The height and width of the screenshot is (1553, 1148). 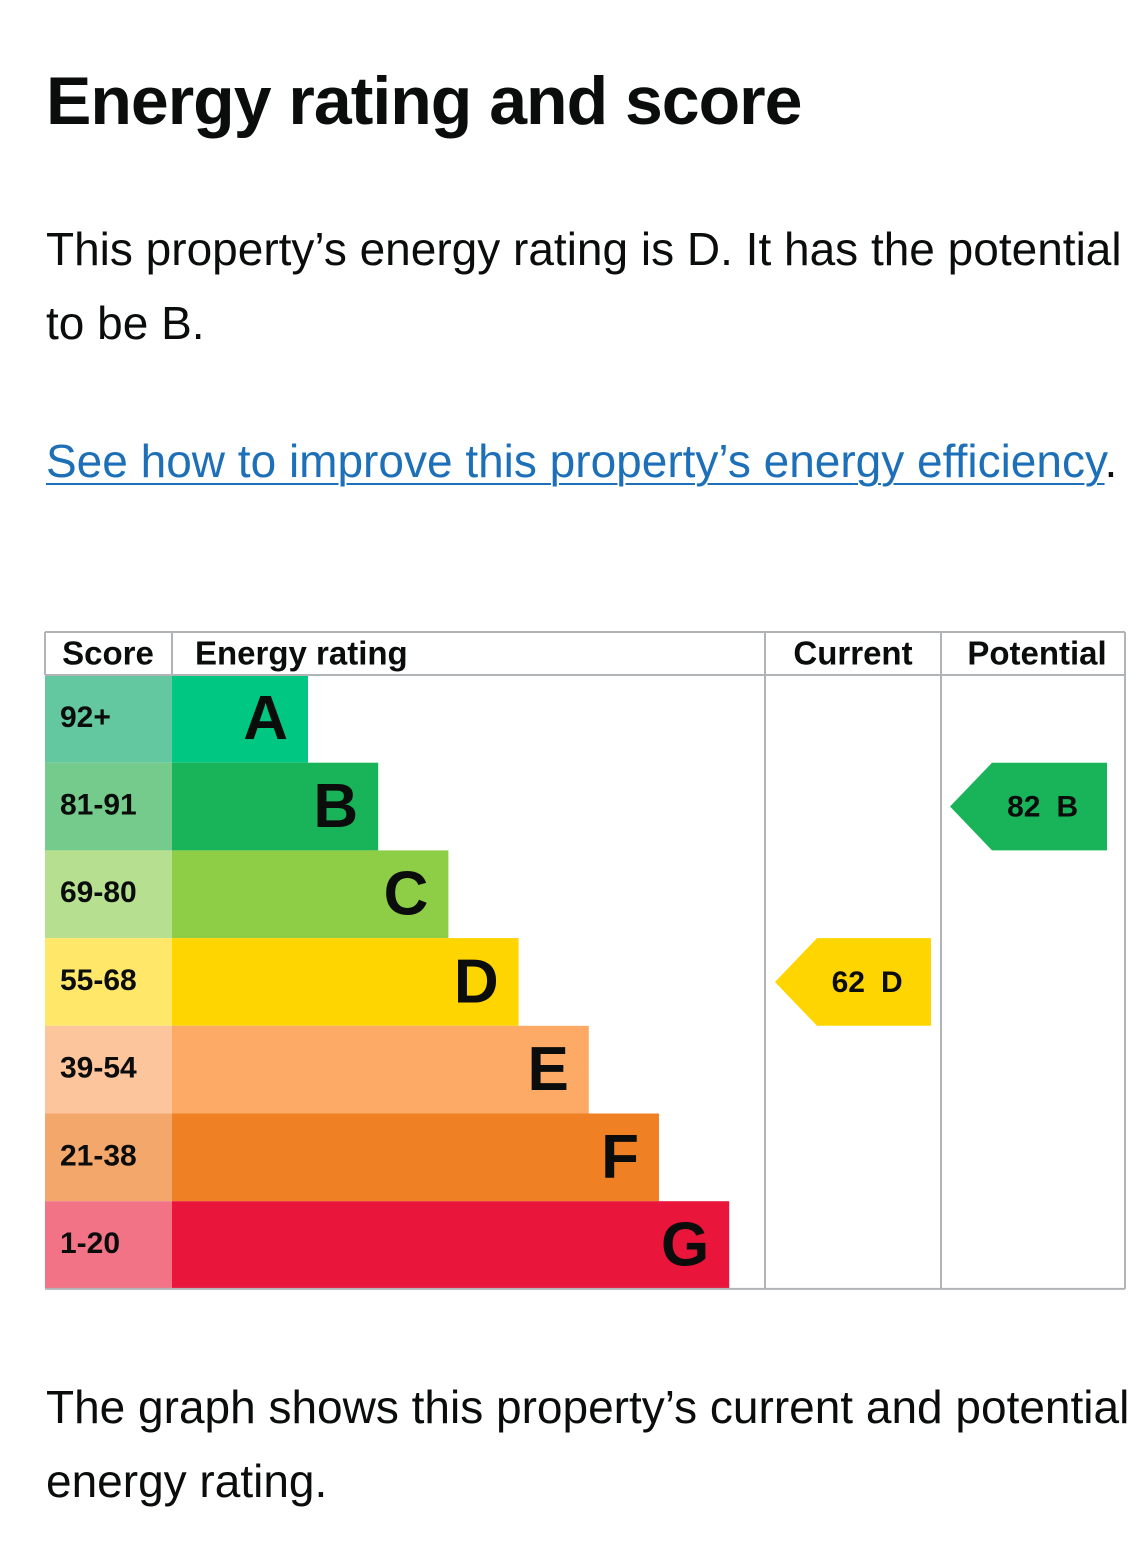 What do you see at coordinates (848, 982) in the screenshot?
I see `current-score: 62` at bounding box center [848, 982].